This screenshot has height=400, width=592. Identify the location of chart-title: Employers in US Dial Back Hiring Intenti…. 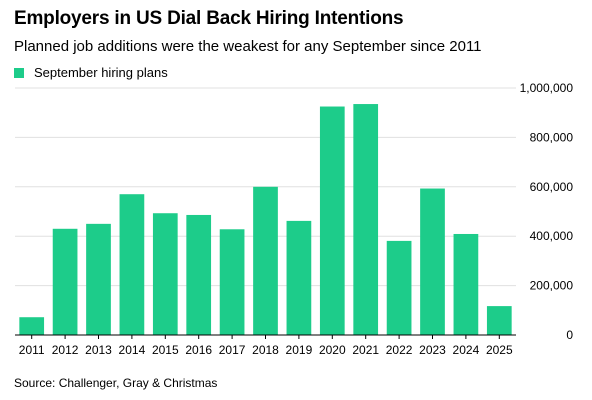
(209, 18).